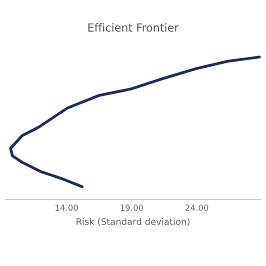 The image size is (266, 266). Describe the element at coordinates (197, 207) in the screenshot. I see `x-tick-label: 24.00` at that location.